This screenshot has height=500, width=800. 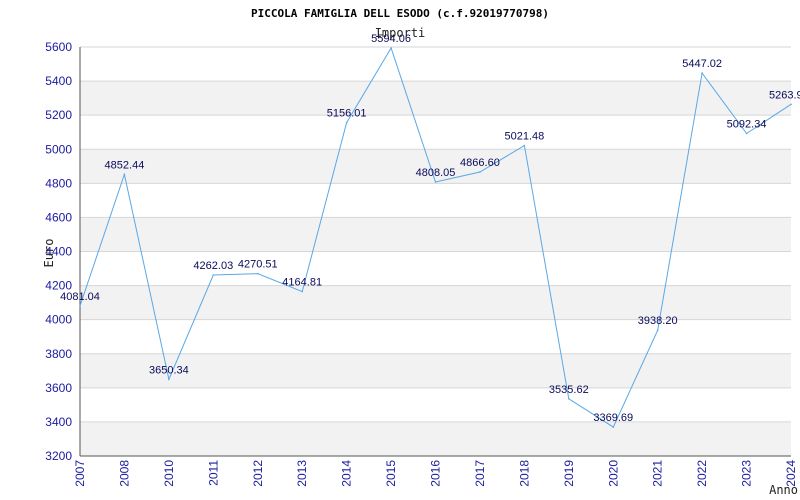 What do you see at coordinates (169, 473) in the screenshot?
I see `x-tick-label: 2010` at bounding box center [169, 473].